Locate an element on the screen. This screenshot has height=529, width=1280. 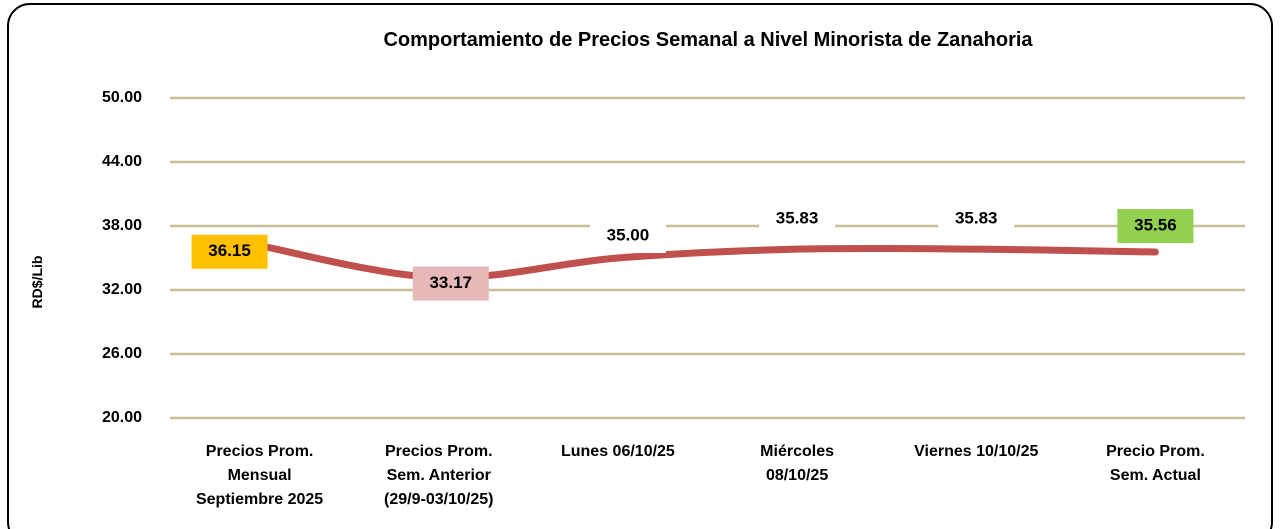
y-tick-label: 26.00 is located at coordinates (122, 353).